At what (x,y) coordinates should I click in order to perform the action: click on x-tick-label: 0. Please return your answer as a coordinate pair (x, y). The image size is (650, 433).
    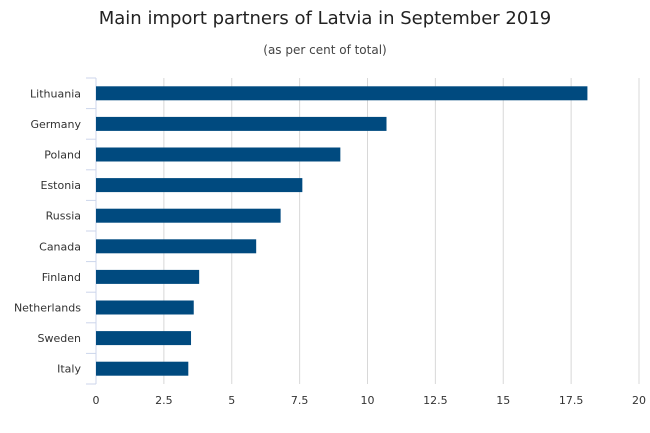
    Looking at the image, I should click on (96, 400).